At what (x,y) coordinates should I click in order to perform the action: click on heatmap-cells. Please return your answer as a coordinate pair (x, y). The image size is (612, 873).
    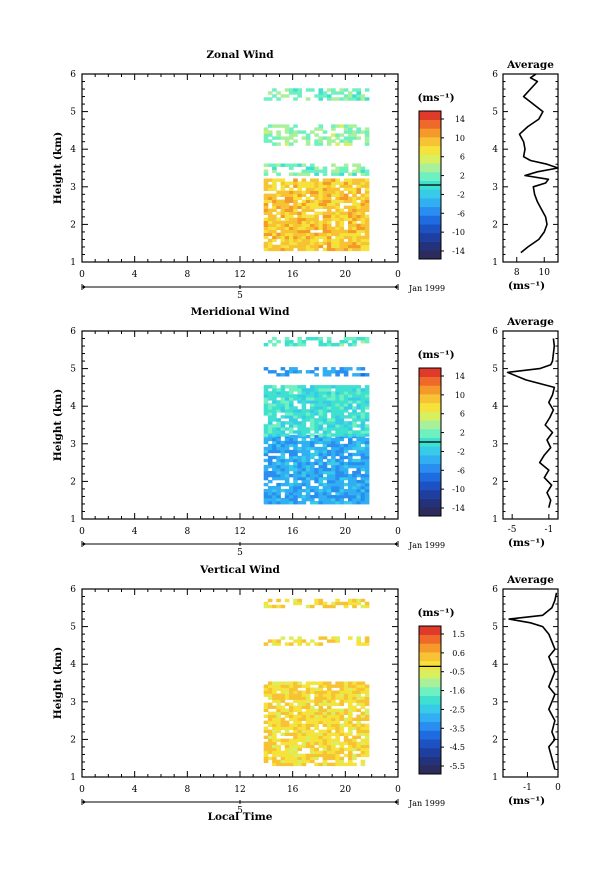
    Looking at the image, I should click on (316, 421).